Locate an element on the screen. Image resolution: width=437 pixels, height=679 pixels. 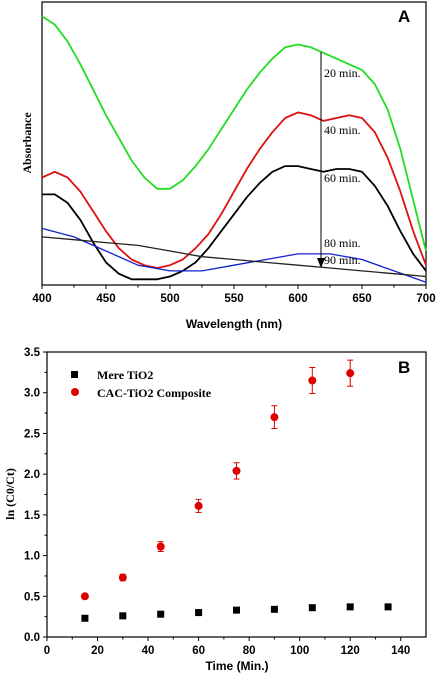
y-tick-label-1.5: 1.5 is located at coordinates (32, 516).